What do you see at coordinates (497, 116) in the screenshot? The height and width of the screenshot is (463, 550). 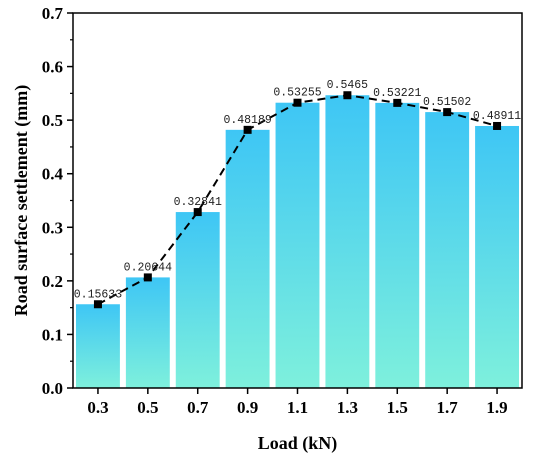 I see `data-label-1.9: 0.48911` at bounding box center [497, 116].